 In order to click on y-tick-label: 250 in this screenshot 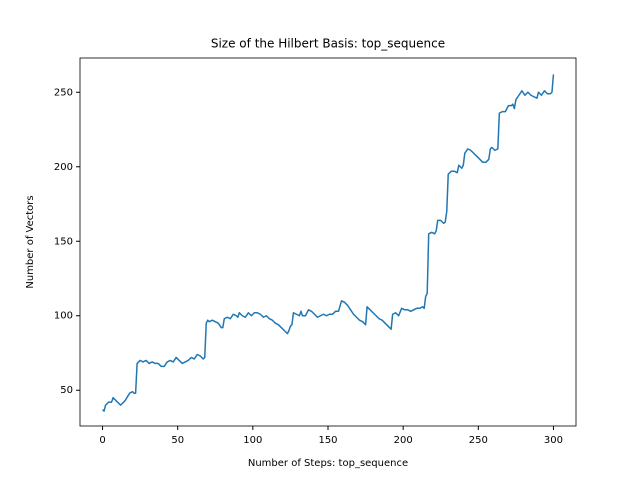, I will do `click(63, 92)`.